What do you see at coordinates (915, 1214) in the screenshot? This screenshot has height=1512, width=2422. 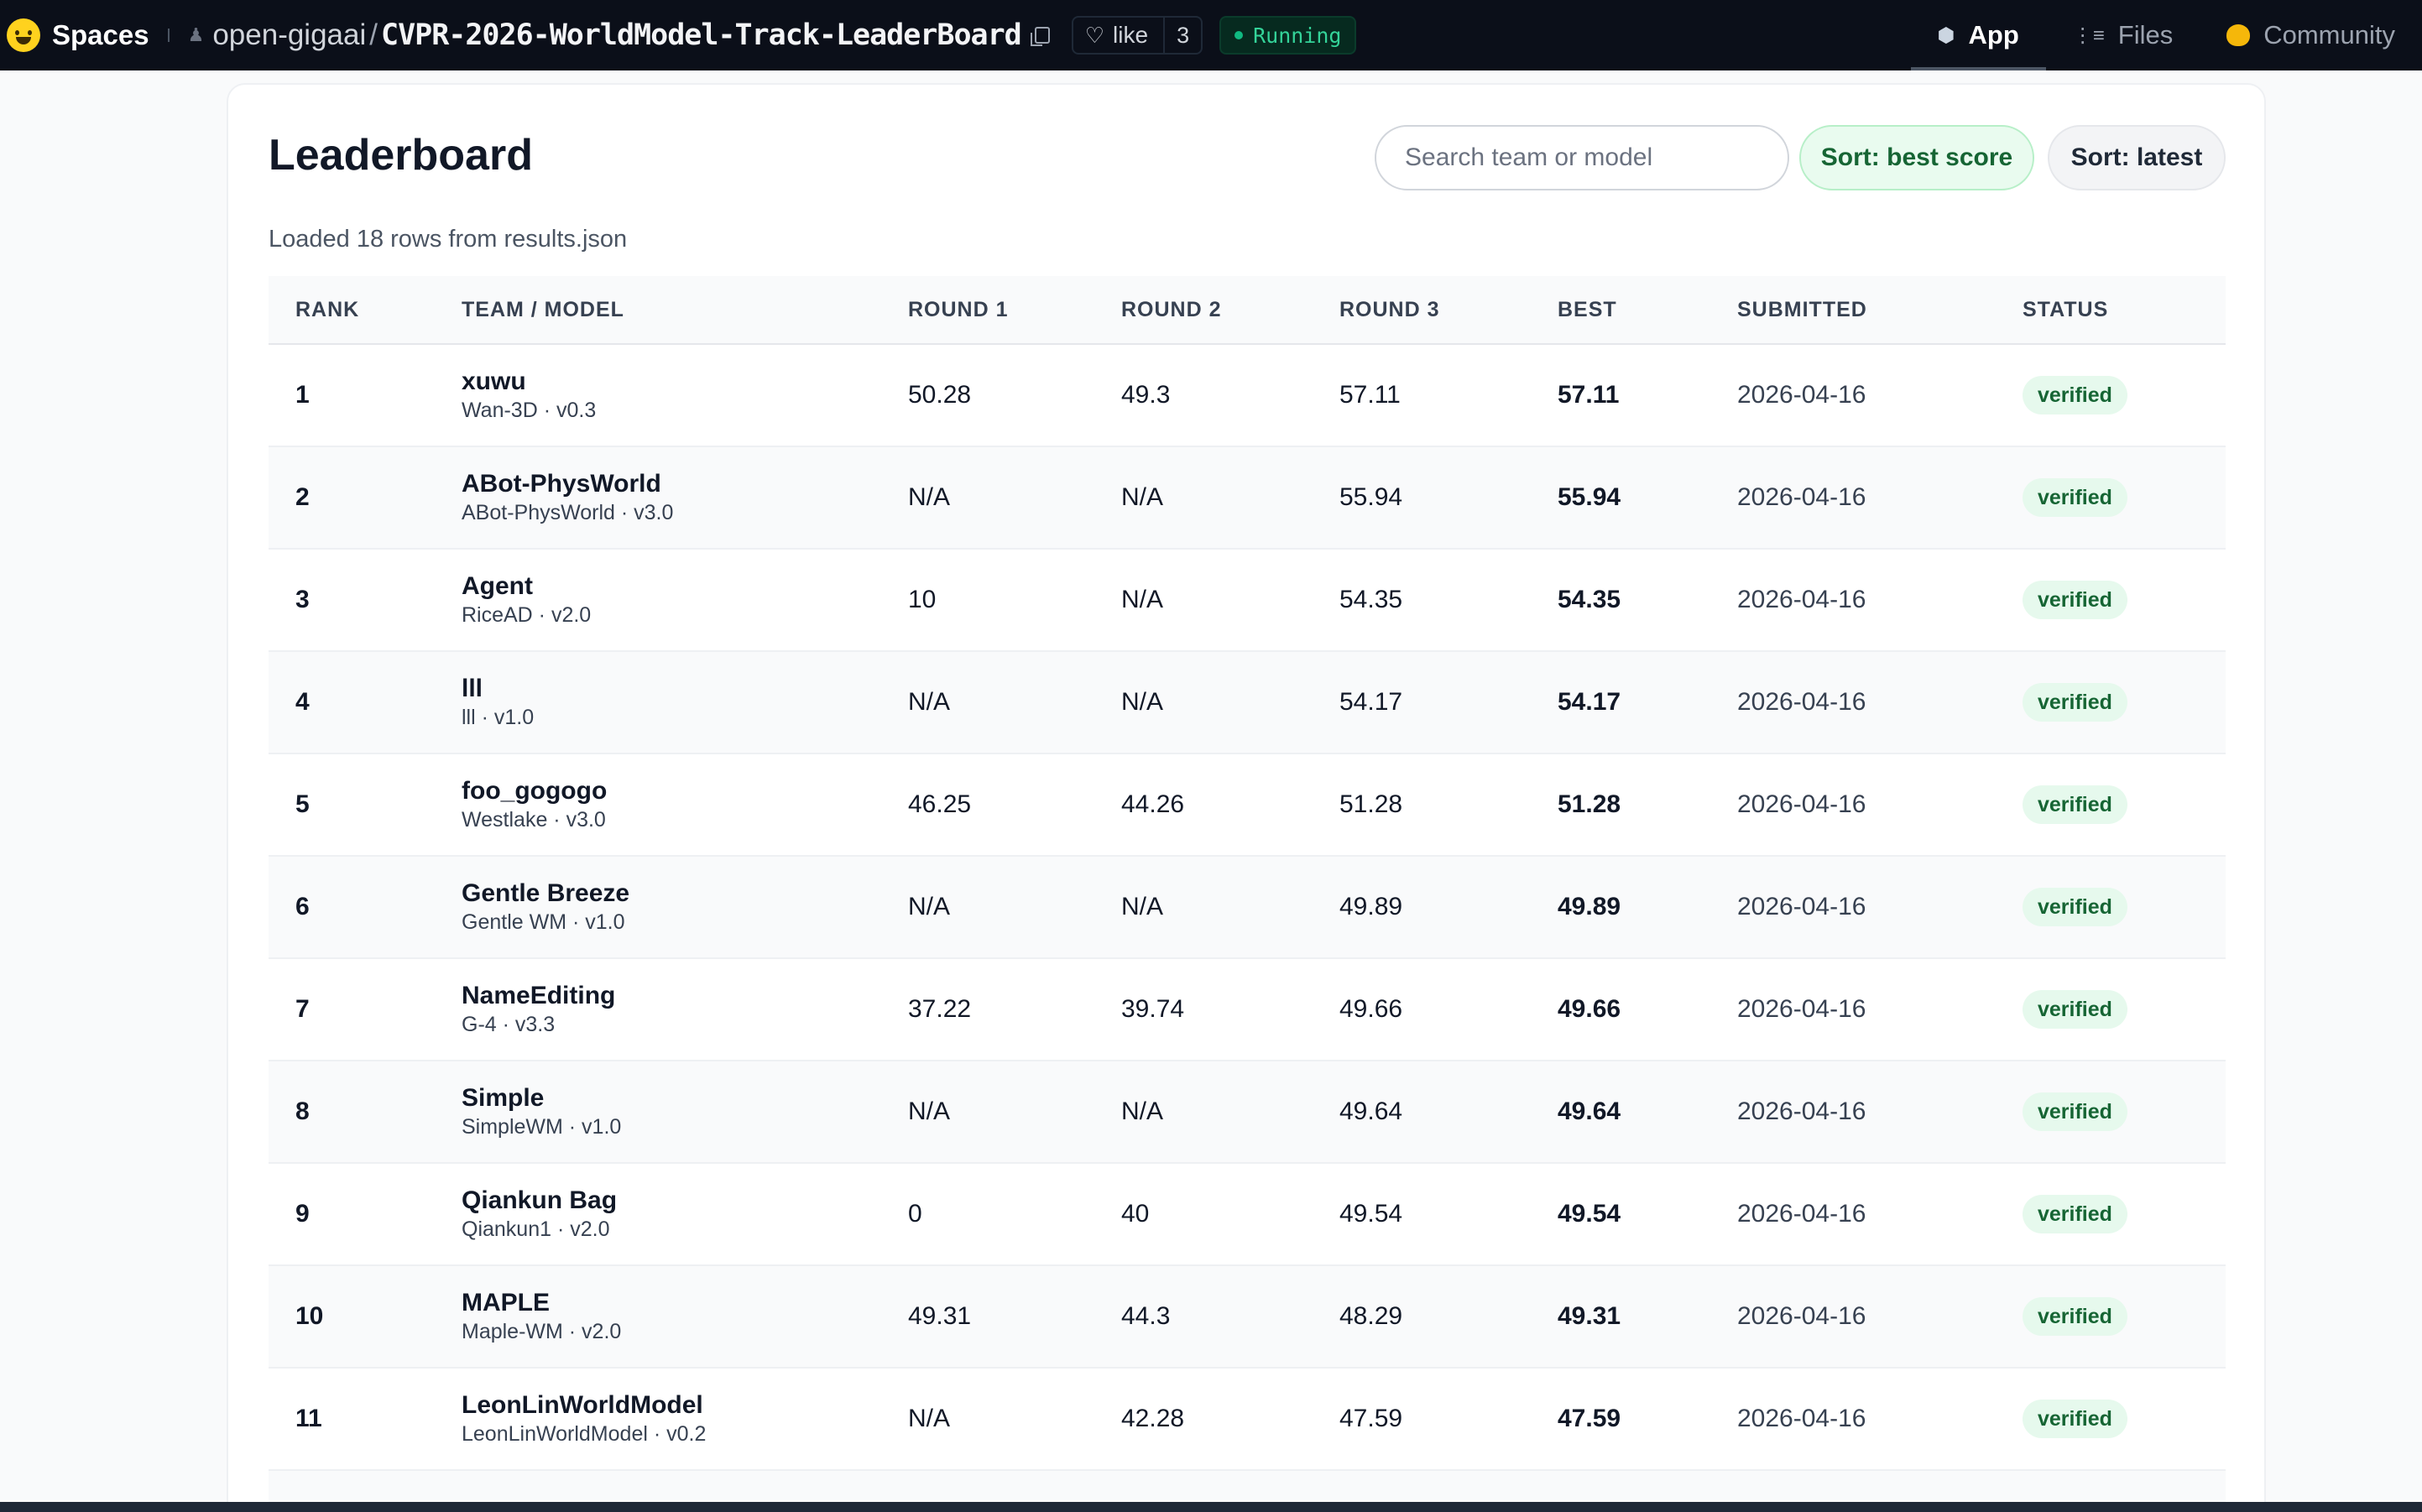 I see `round-1-score: 0` at bounding box center [915, 1214].